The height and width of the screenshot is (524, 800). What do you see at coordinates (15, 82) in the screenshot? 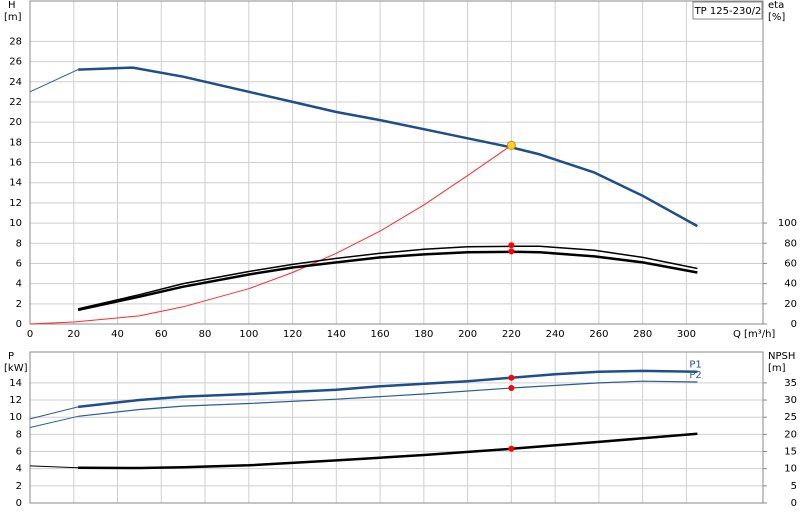
I see `y-tick-label: 24` at bounding box center [15, 82].